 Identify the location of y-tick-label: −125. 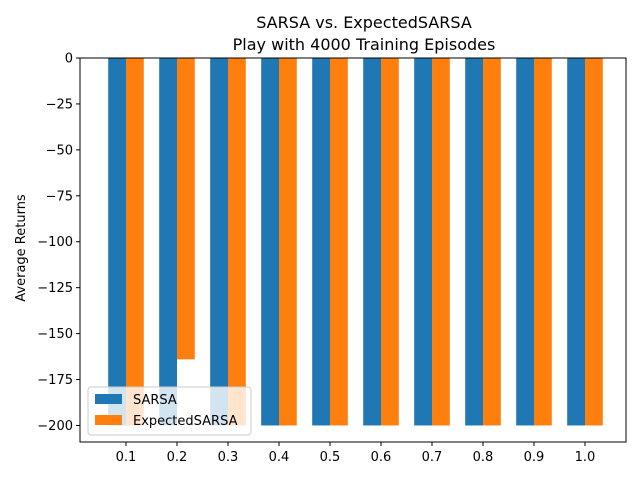
(55, 288).